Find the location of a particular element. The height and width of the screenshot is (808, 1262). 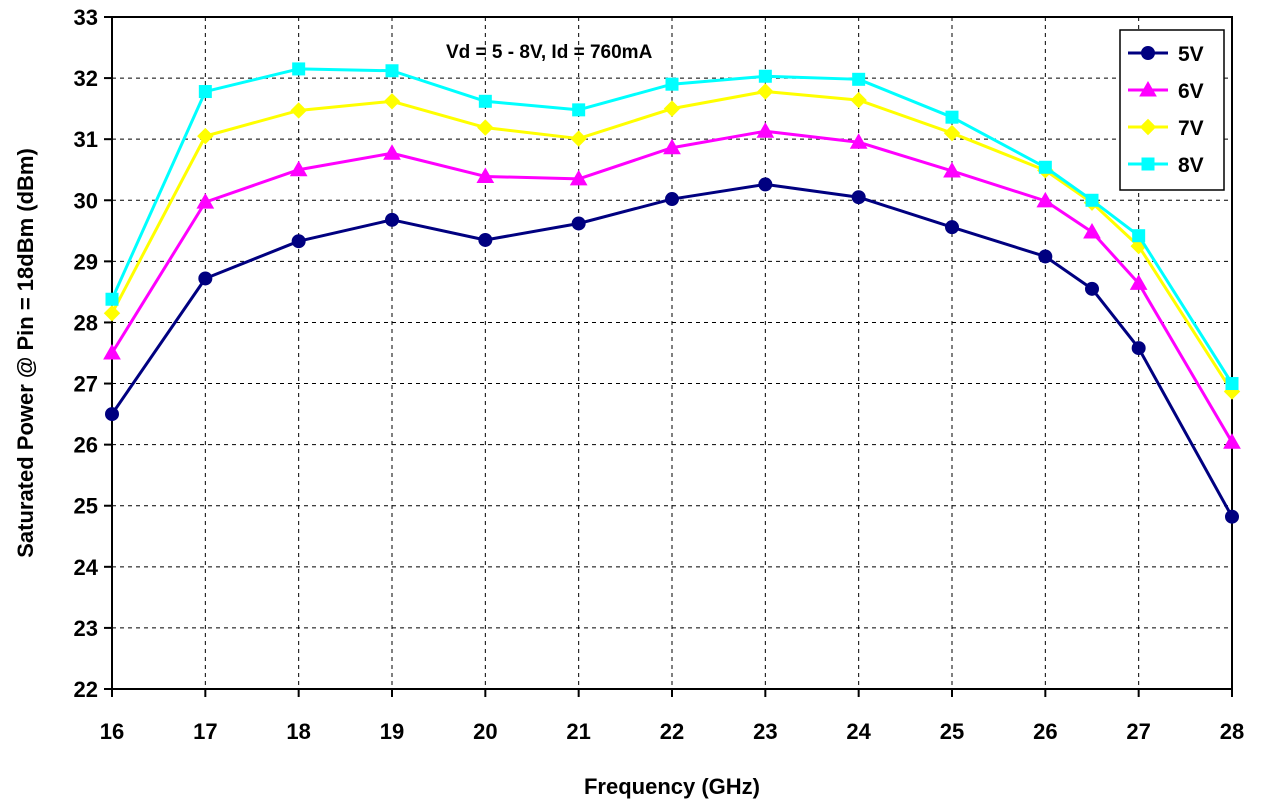

legend-marker-8V is located at coordinates (1148, 164).